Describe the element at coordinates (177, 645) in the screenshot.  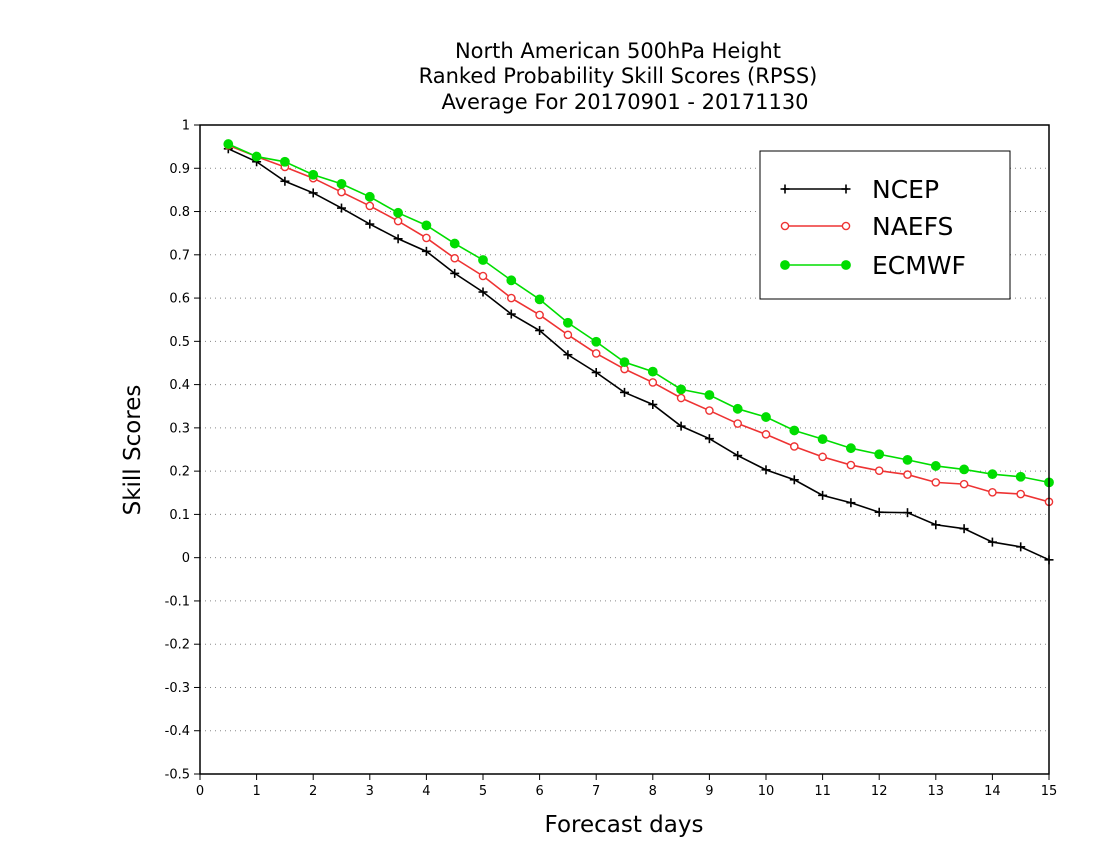
I see `y-tick-label: -0.2` at that location.